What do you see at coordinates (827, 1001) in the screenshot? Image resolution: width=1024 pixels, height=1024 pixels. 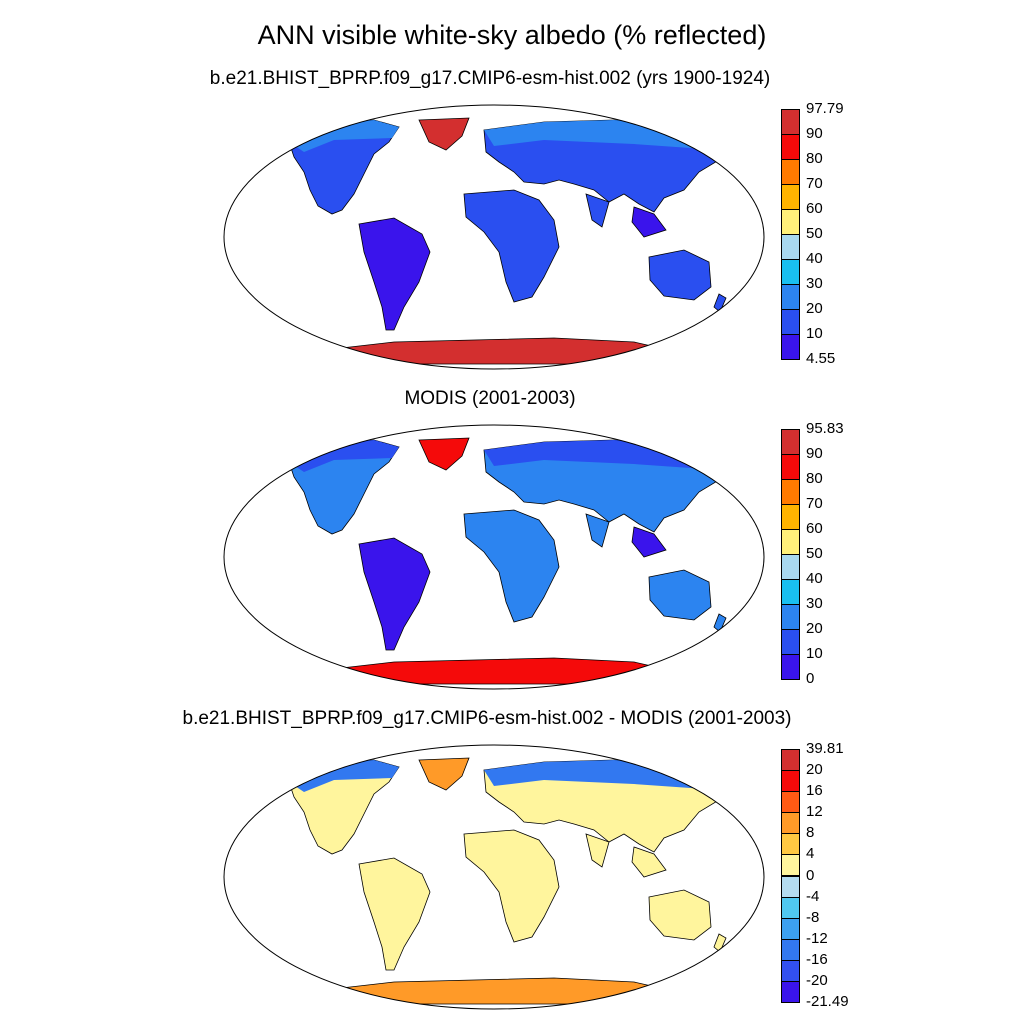 I see `colorbar-label: -21.49` at bounding box center [827, 1001].